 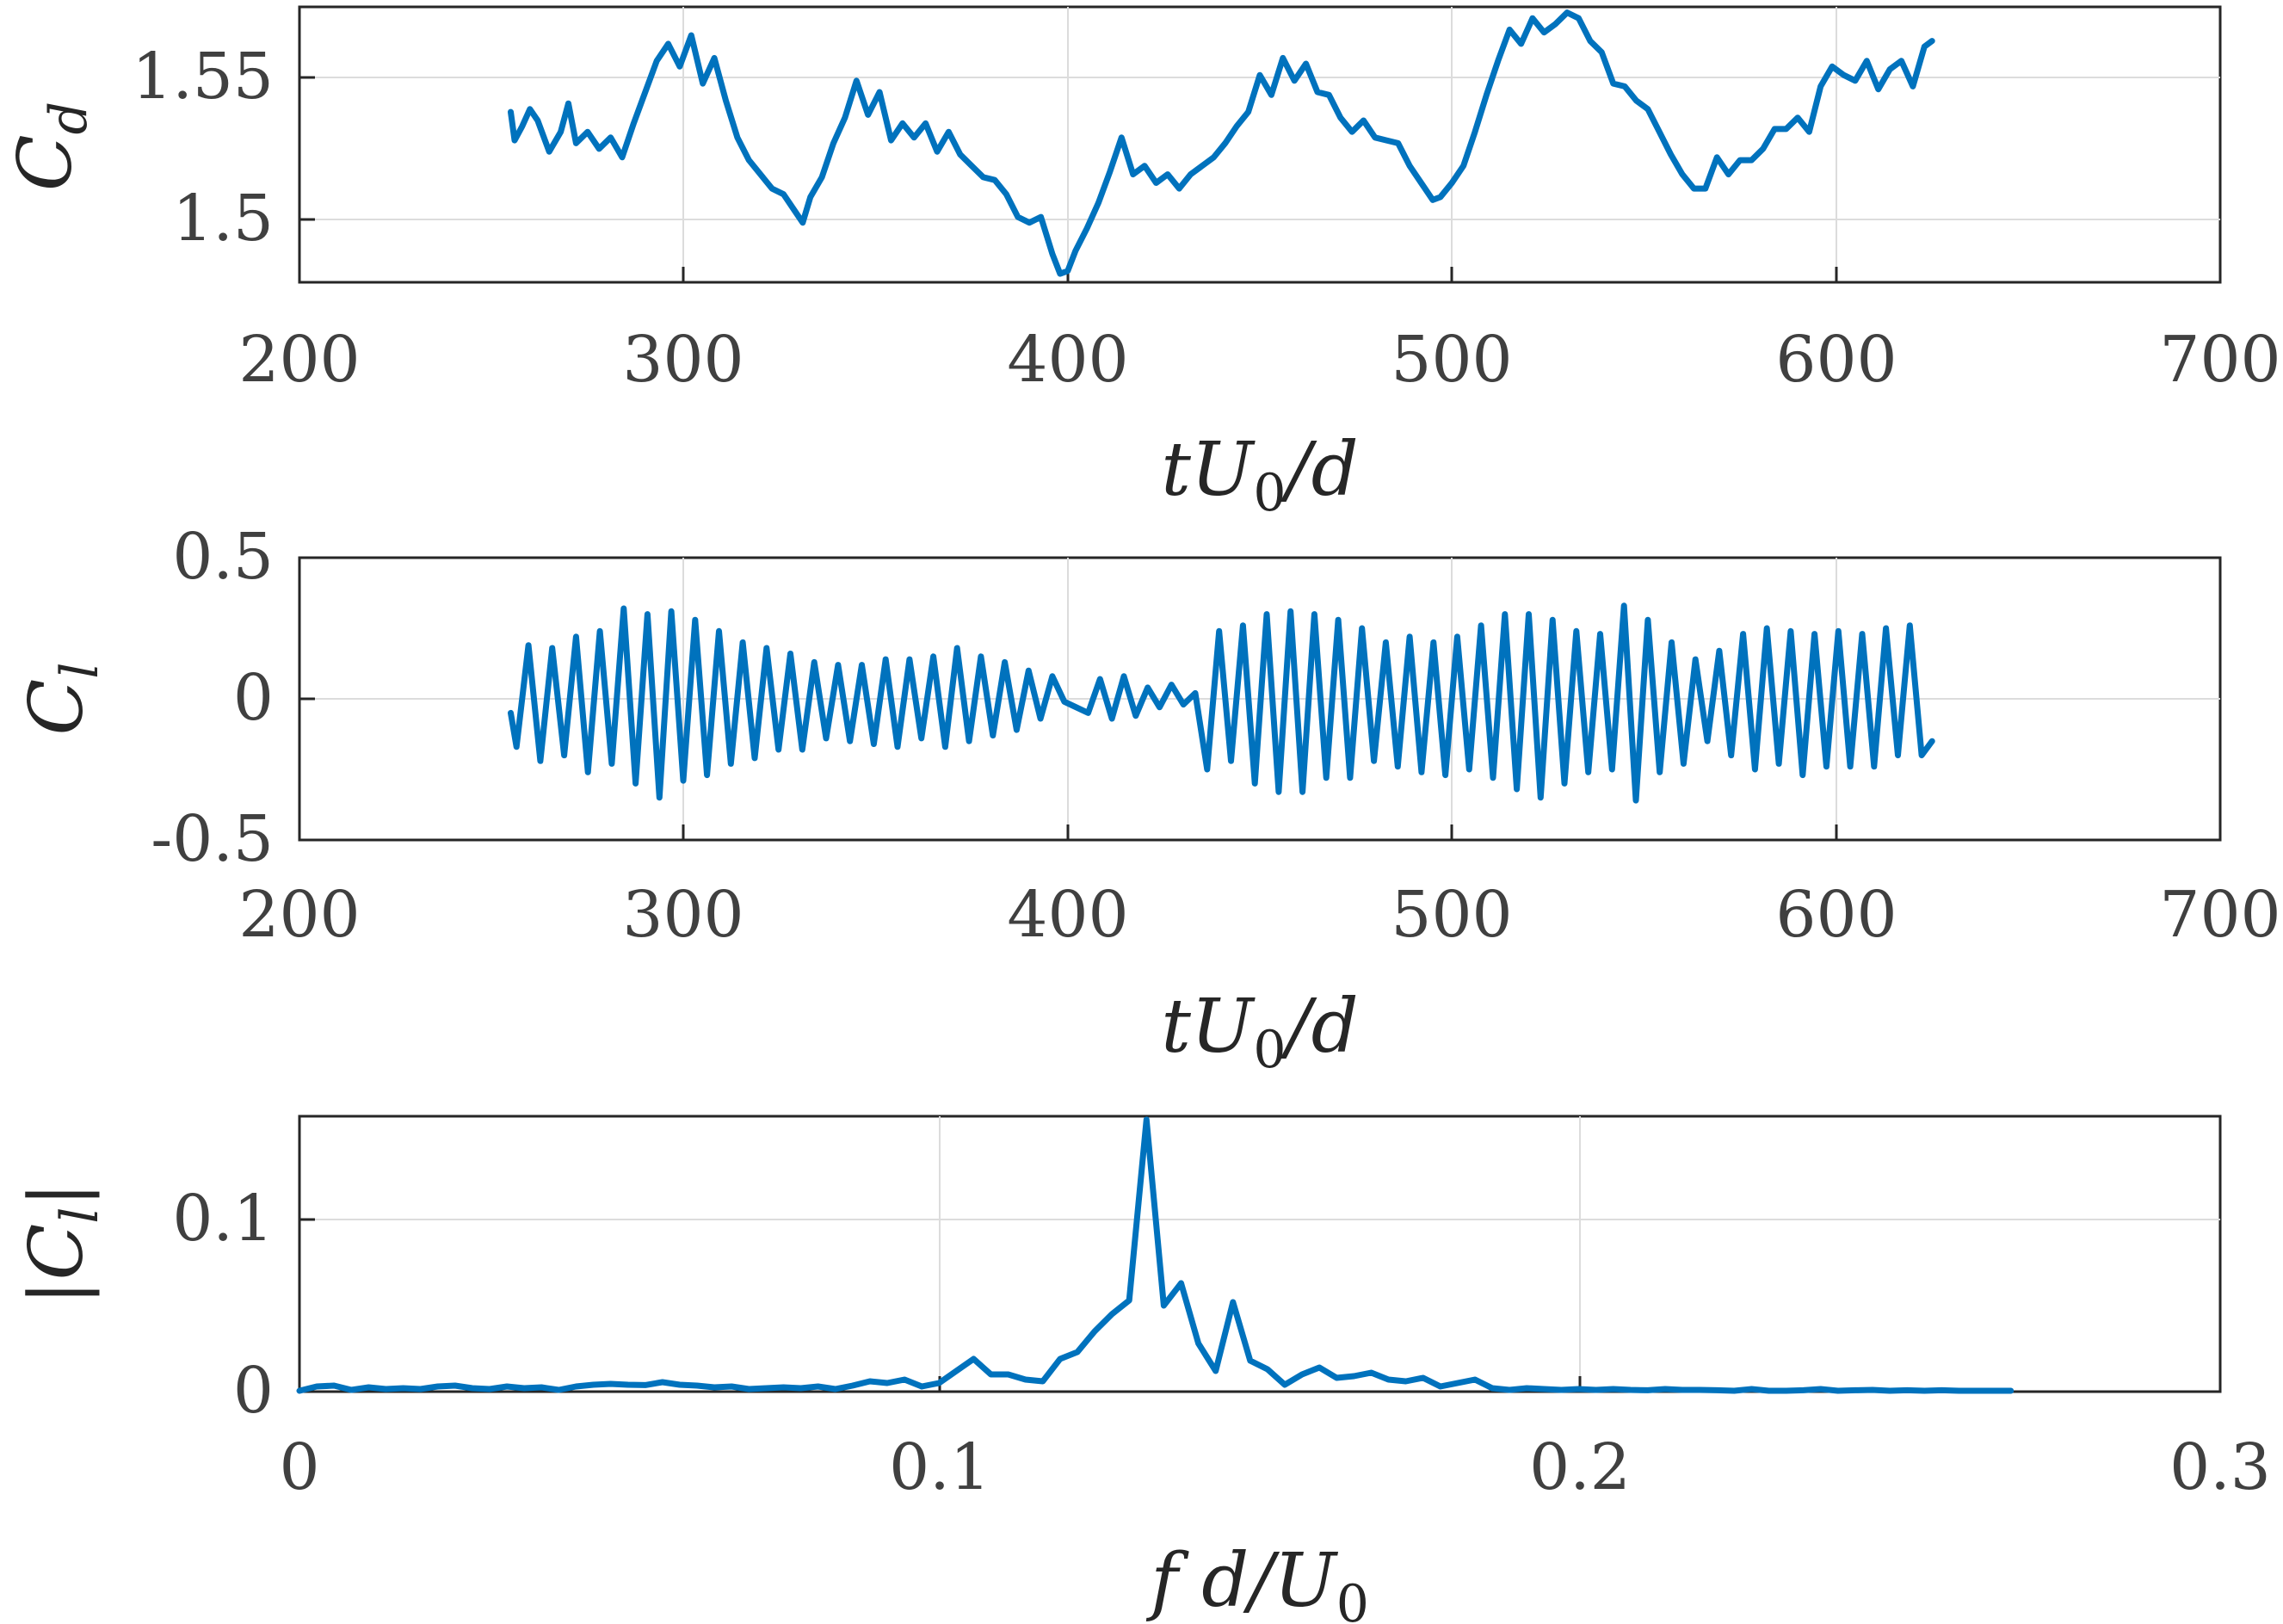 I want to click on ytick-label: 0.1, so click(x=223, y=1219).